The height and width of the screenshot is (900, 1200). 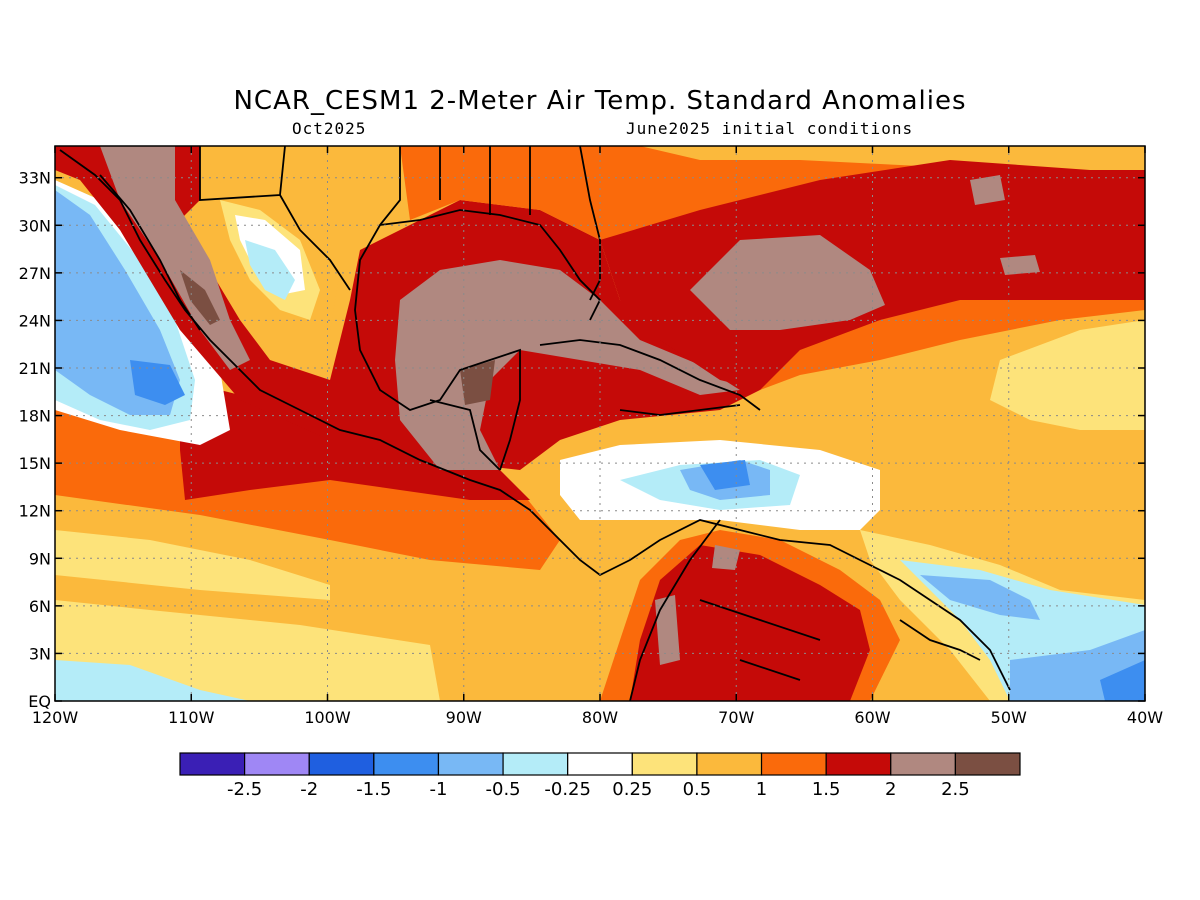 What do you see at coordinates (725, 475) in the screenshot?
I see `anomaly-medblue-caribbean` at bounding box center [725, 475].